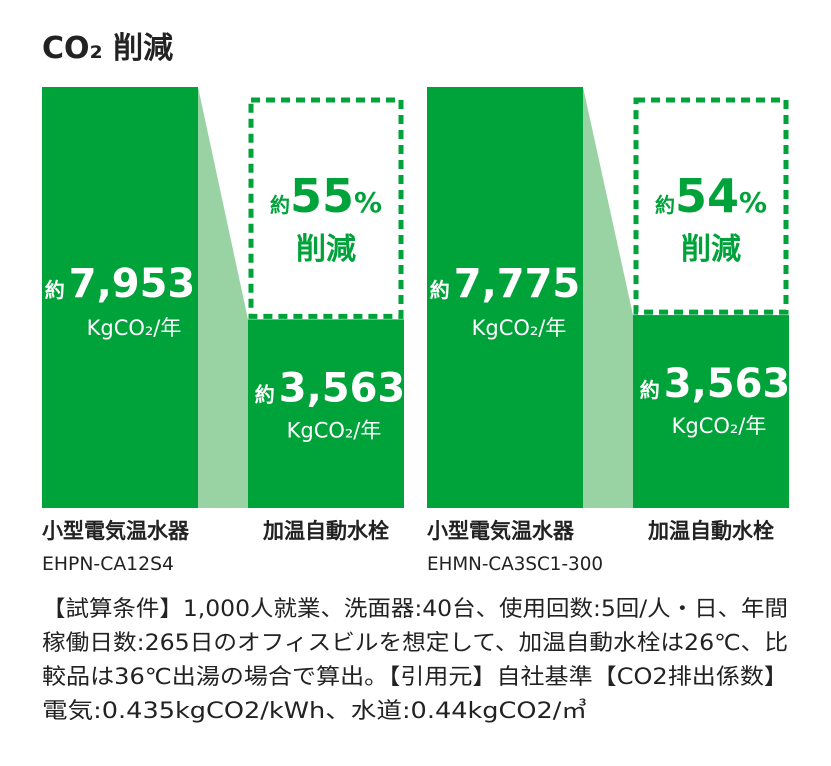 The width and height of the screenshot is (831, 766). Describe the element at coordinates (517, 284) in the screenshot. I see `value-number: 7,775` at that location.